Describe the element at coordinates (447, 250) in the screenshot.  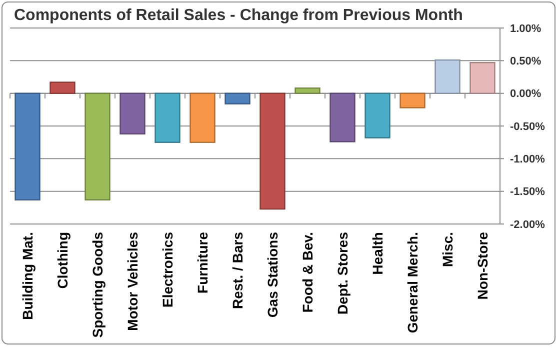
I see `x-tick-label: Misc.` at that location.